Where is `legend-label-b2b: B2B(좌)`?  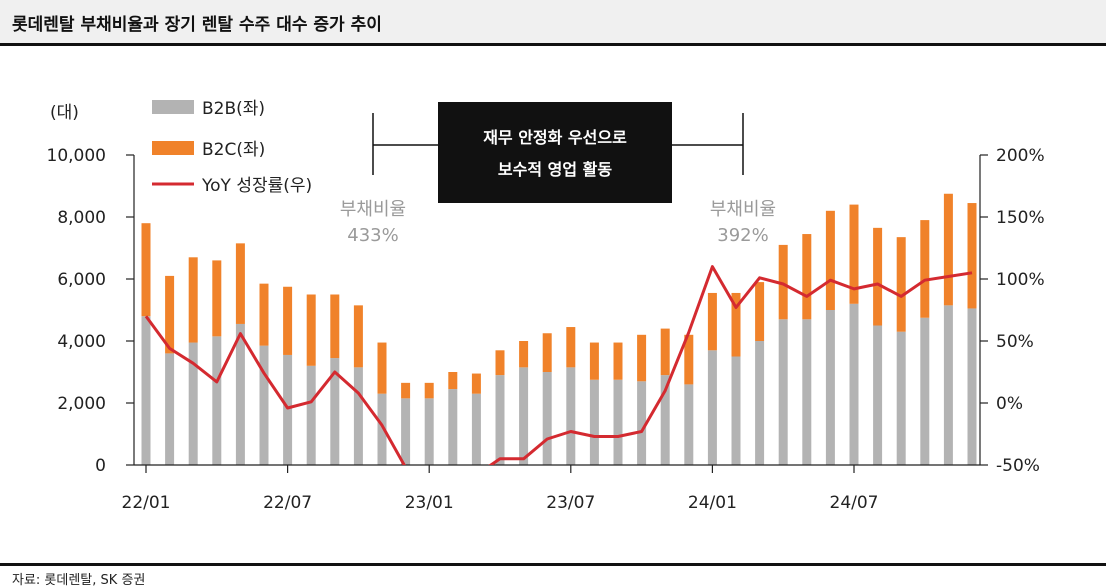
legend-label-b2b: B2B(좌) is located at coordinates (233, 109).